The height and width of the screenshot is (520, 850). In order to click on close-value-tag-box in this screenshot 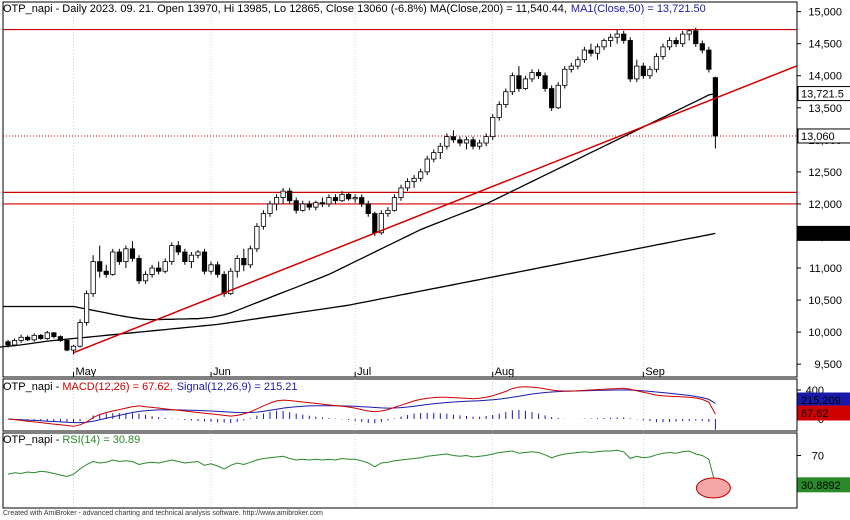, I will do `click(823, 136)`.